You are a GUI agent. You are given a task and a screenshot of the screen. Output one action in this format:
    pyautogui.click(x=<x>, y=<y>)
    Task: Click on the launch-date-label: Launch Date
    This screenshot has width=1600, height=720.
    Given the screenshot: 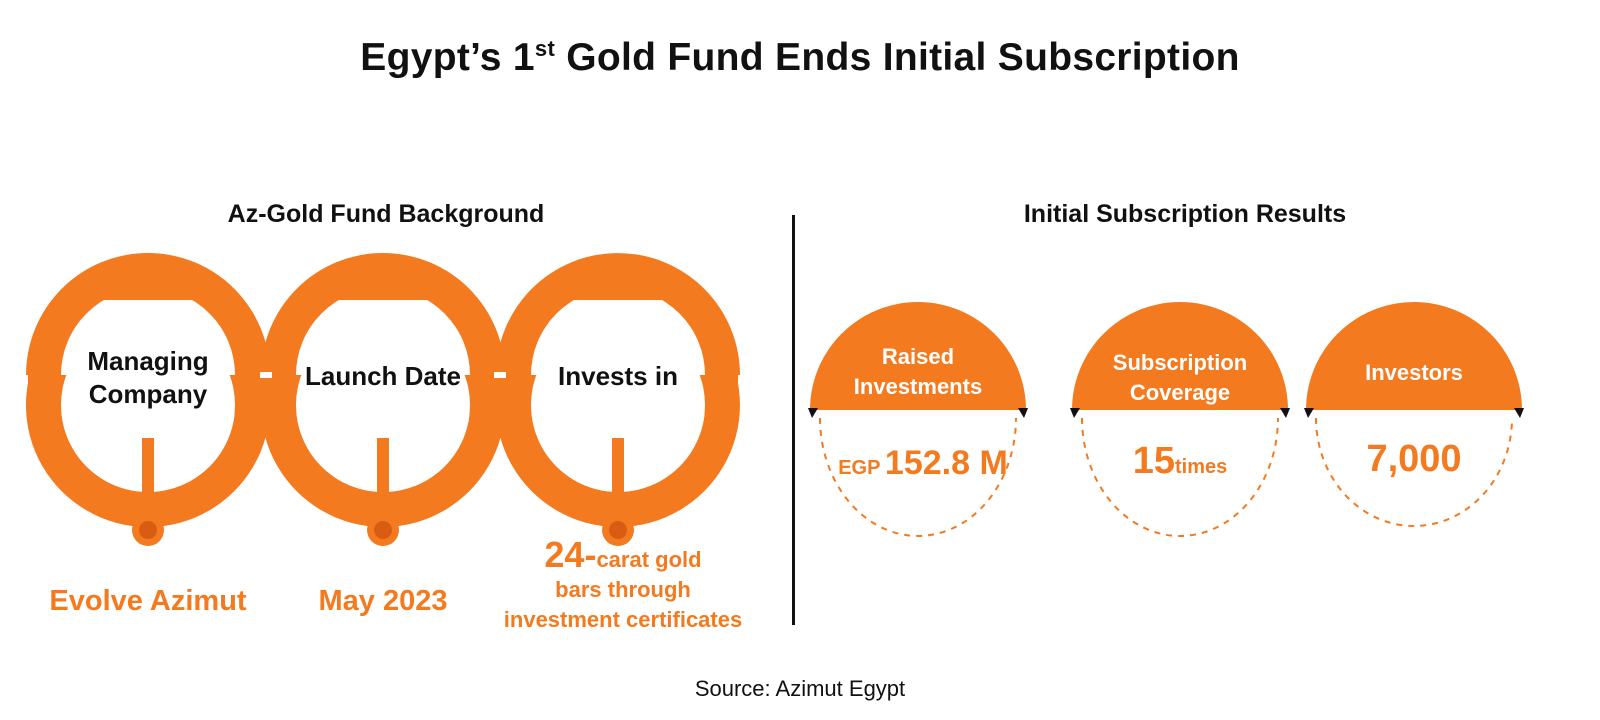 What is the action you would take?
    pyautogui.click(x=383, y=376)
    